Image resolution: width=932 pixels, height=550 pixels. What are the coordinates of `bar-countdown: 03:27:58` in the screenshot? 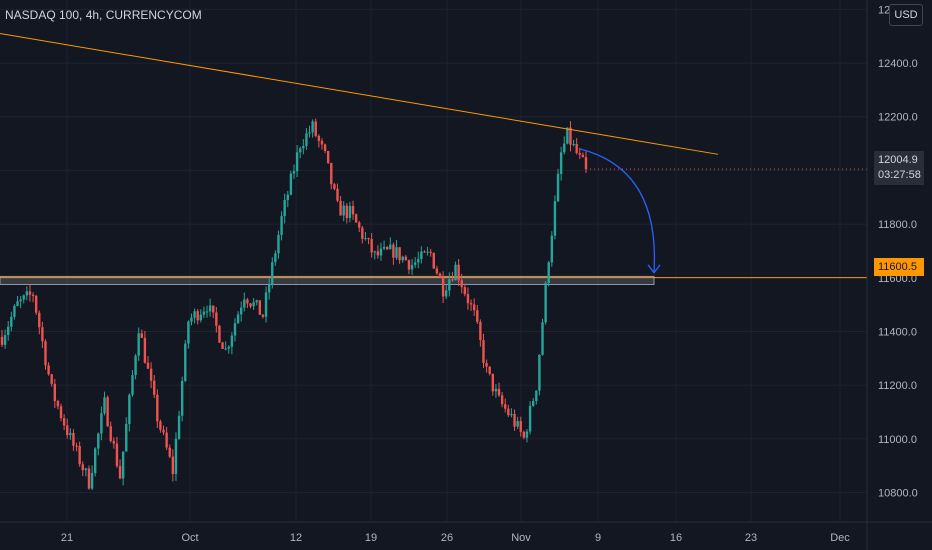 It's located at (899, 175).